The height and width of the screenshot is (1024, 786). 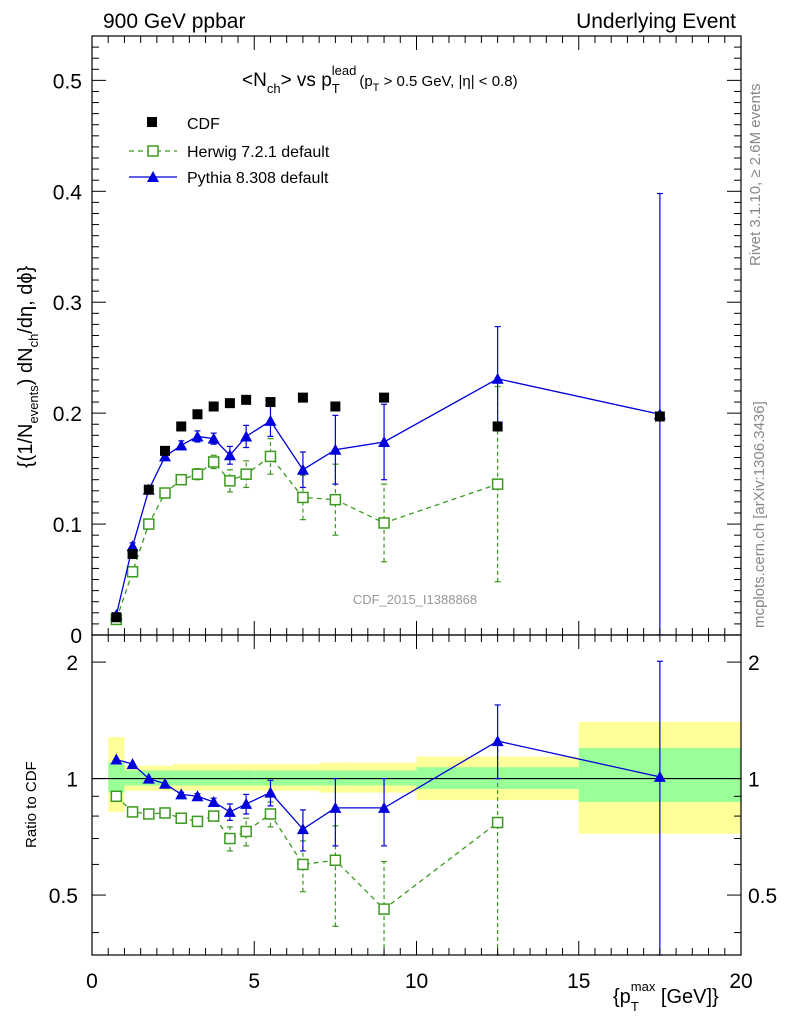 What do you see at coordinates (67, 525) in the screenshot?
I see `y-tick-label: 0.1` at bounding box center [67, 525].